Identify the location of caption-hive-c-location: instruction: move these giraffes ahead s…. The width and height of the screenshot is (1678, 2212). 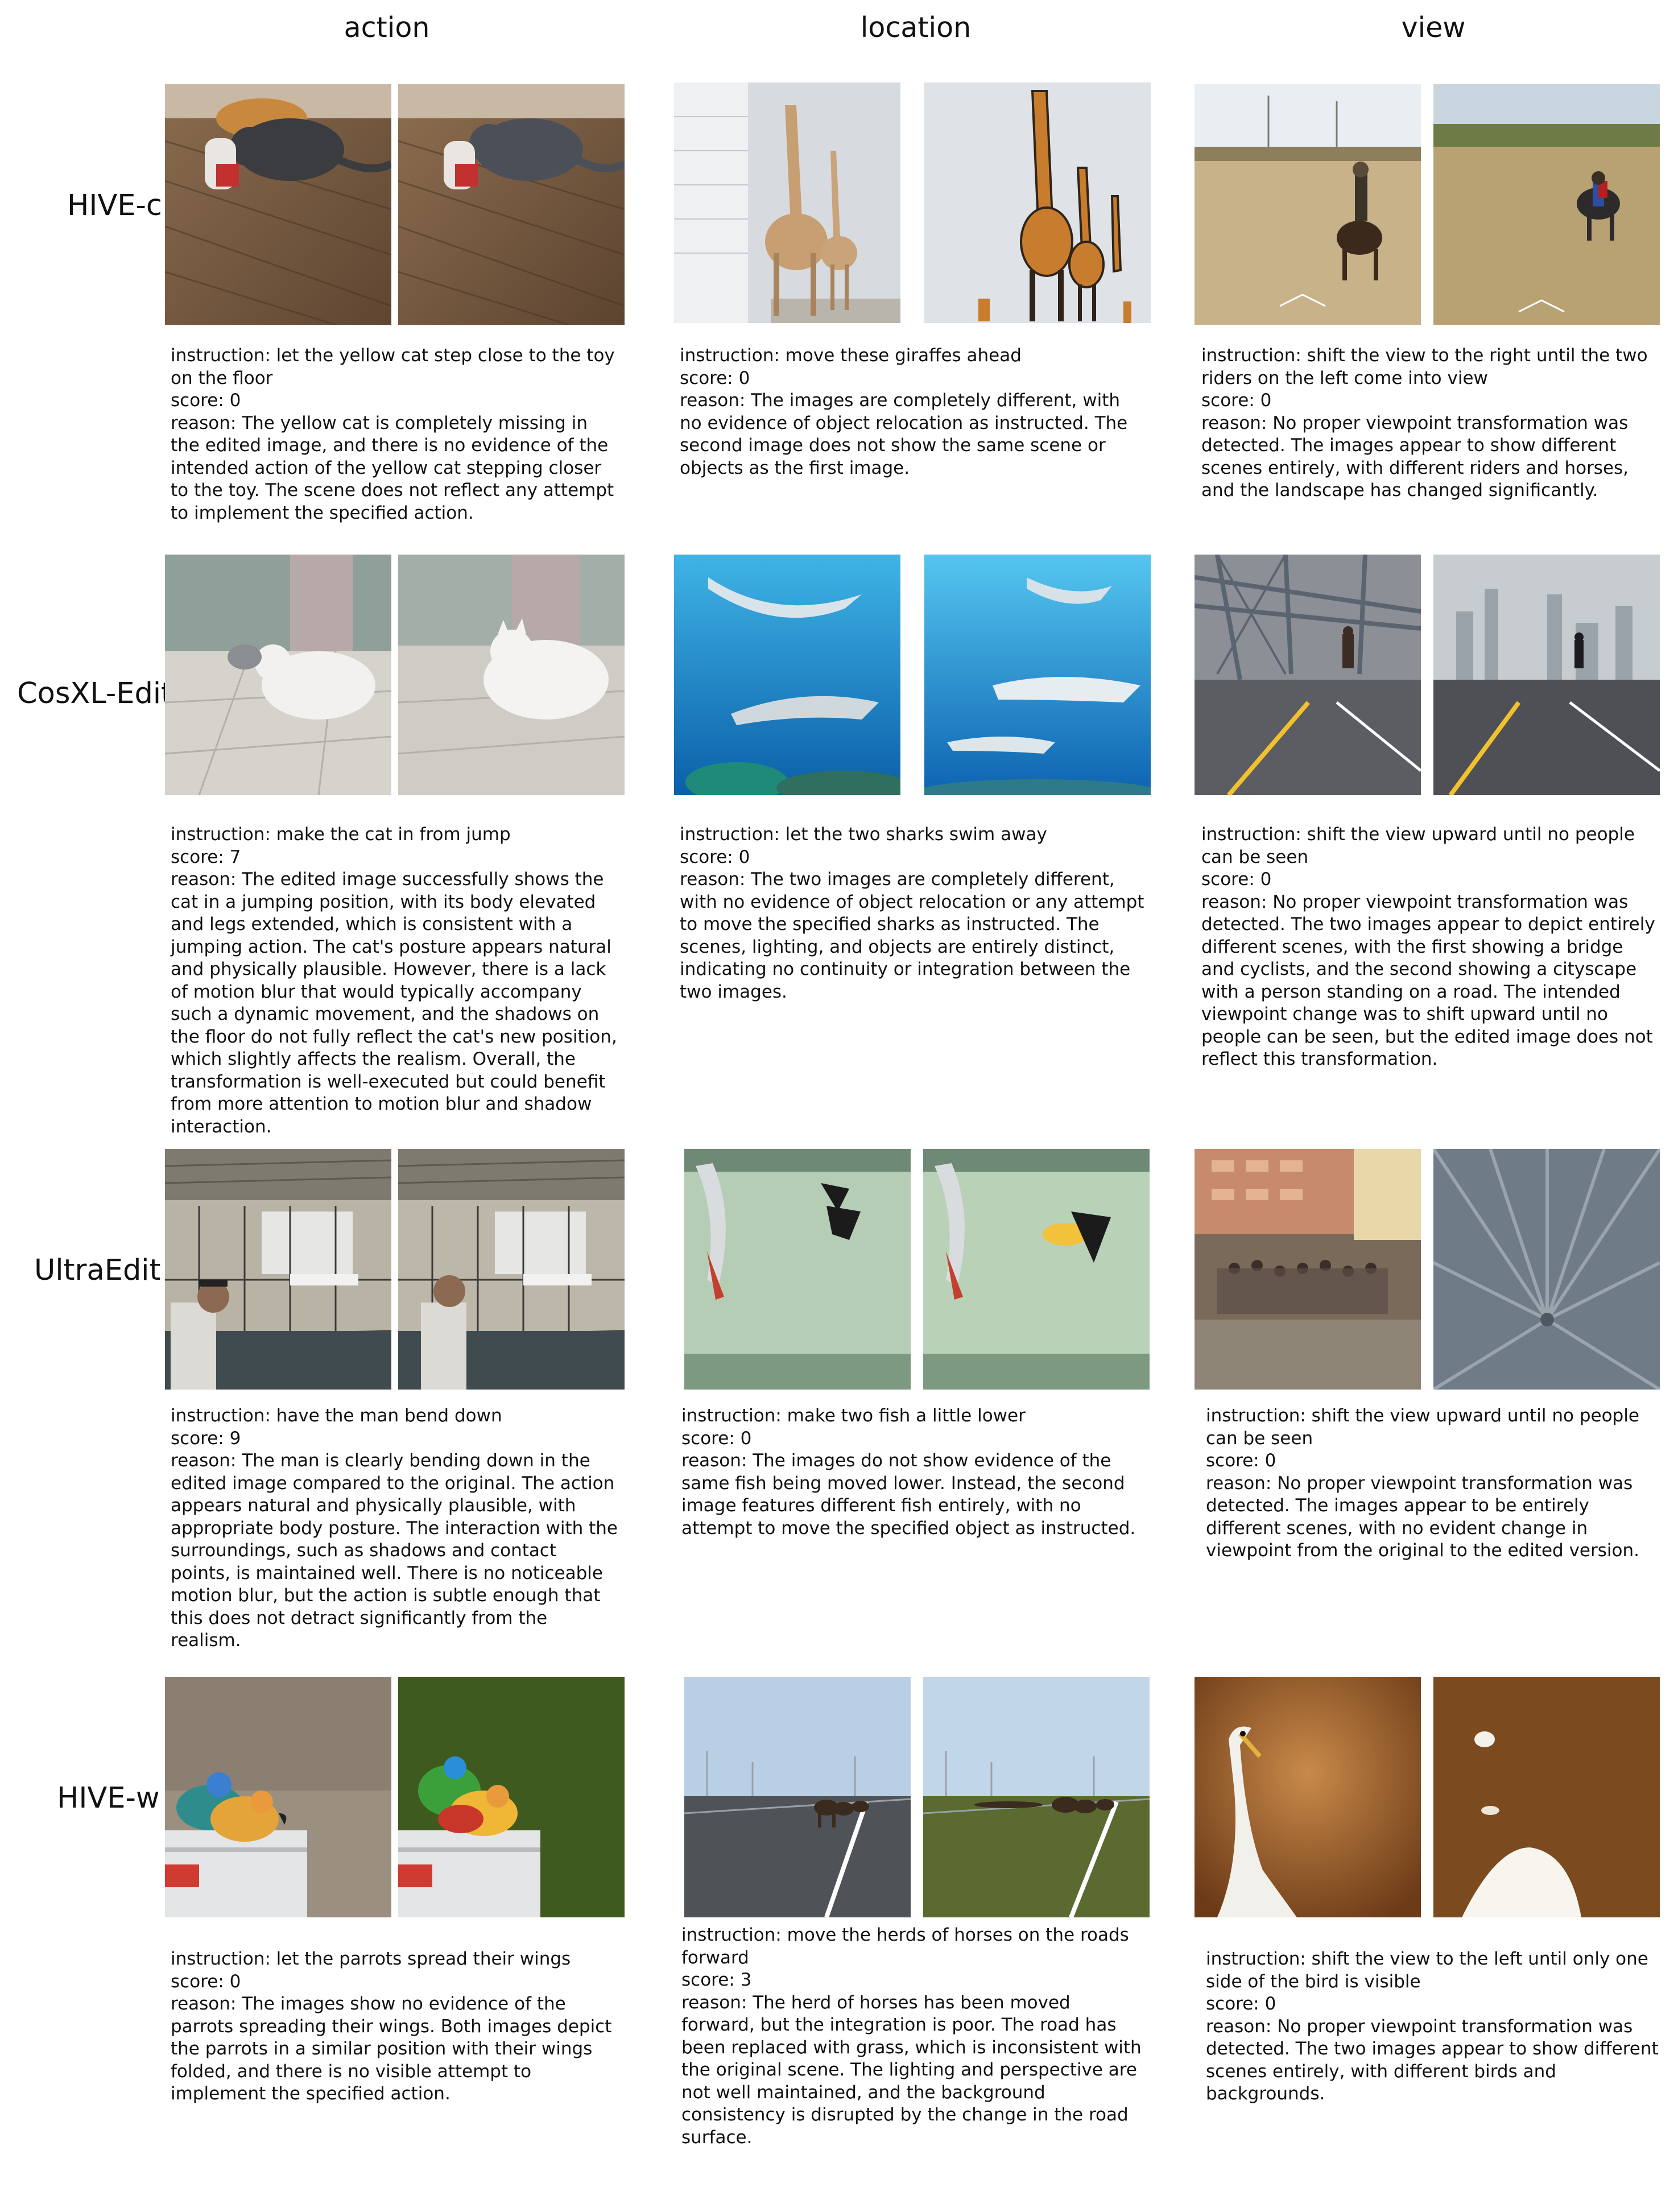
(913, 412).